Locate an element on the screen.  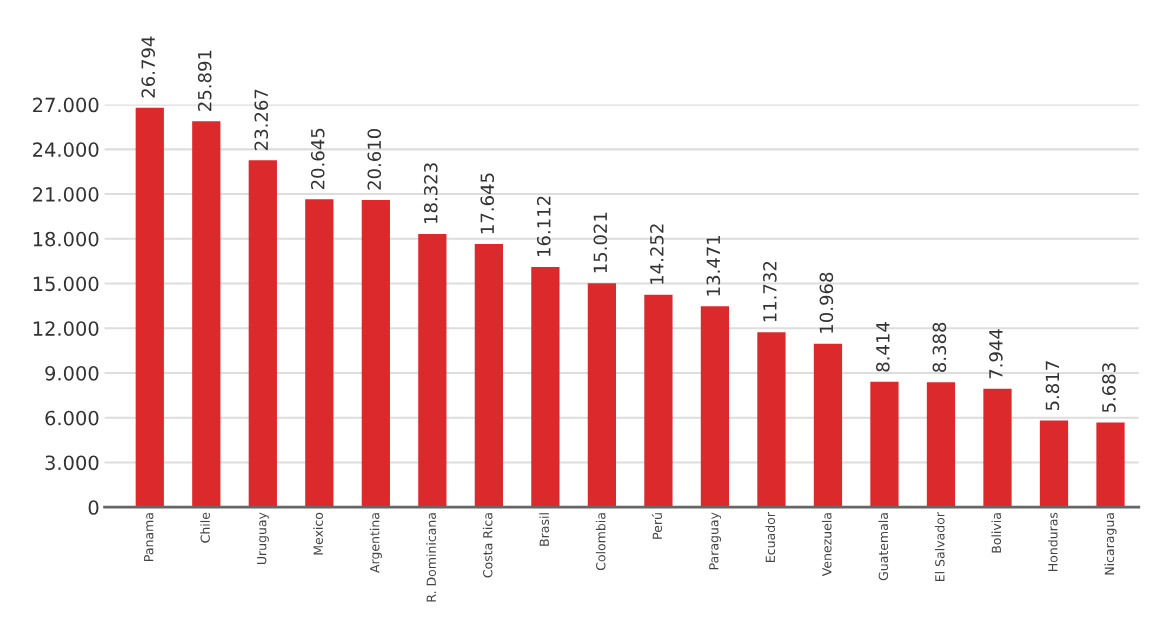
y-tick-label: 15.000 is located at coordinates (66, 284).